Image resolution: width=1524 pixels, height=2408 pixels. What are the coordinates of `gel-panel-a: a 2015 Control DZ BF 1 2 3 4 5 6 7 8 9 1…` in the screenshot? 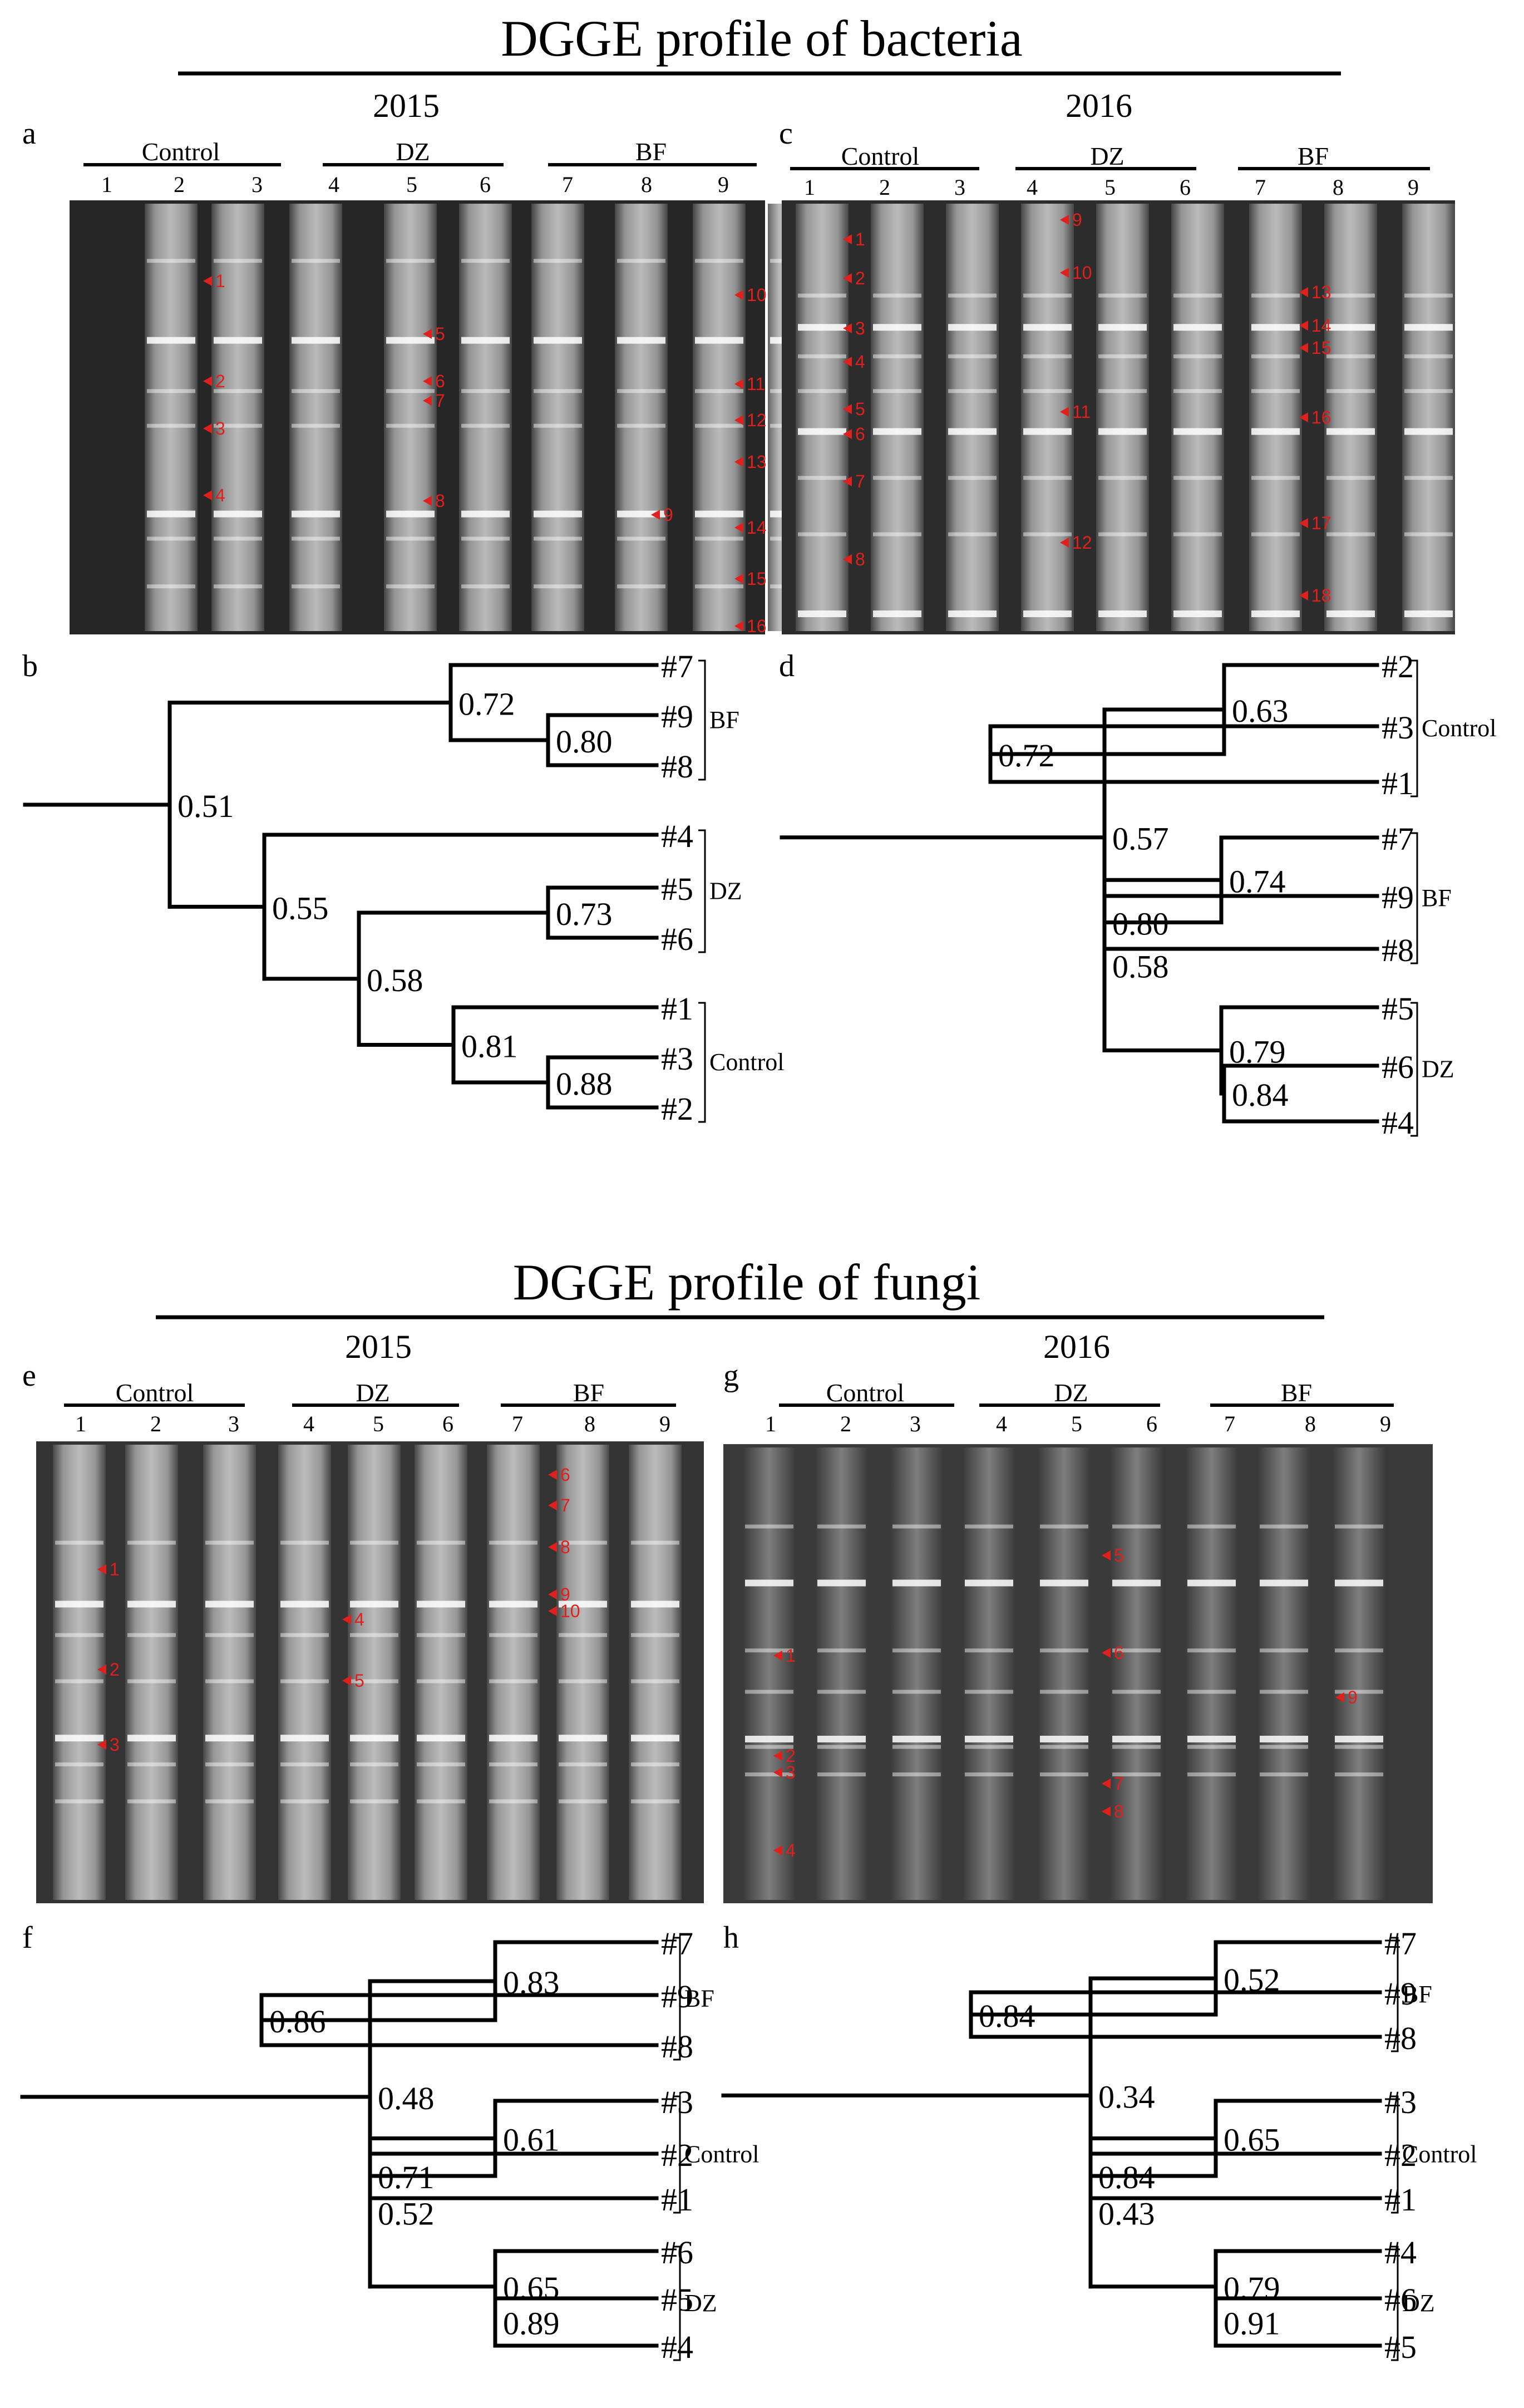 It's located at (421, 361).